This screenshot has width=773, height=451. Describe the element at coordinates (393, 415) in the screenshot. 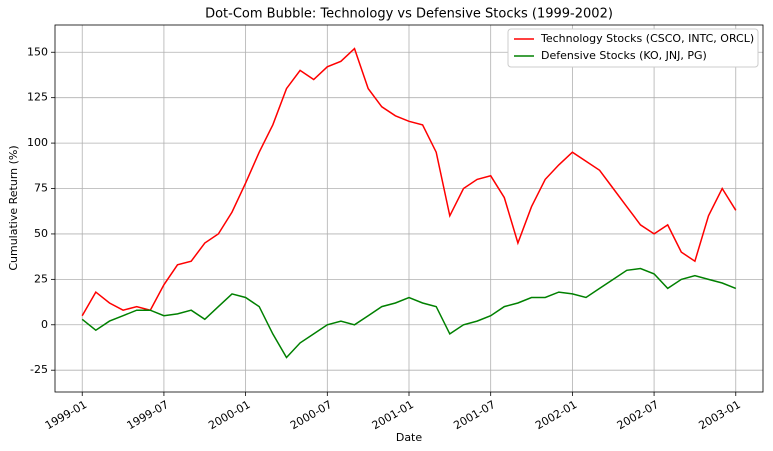

I see `x-tick-label: 2001-01` at that location.